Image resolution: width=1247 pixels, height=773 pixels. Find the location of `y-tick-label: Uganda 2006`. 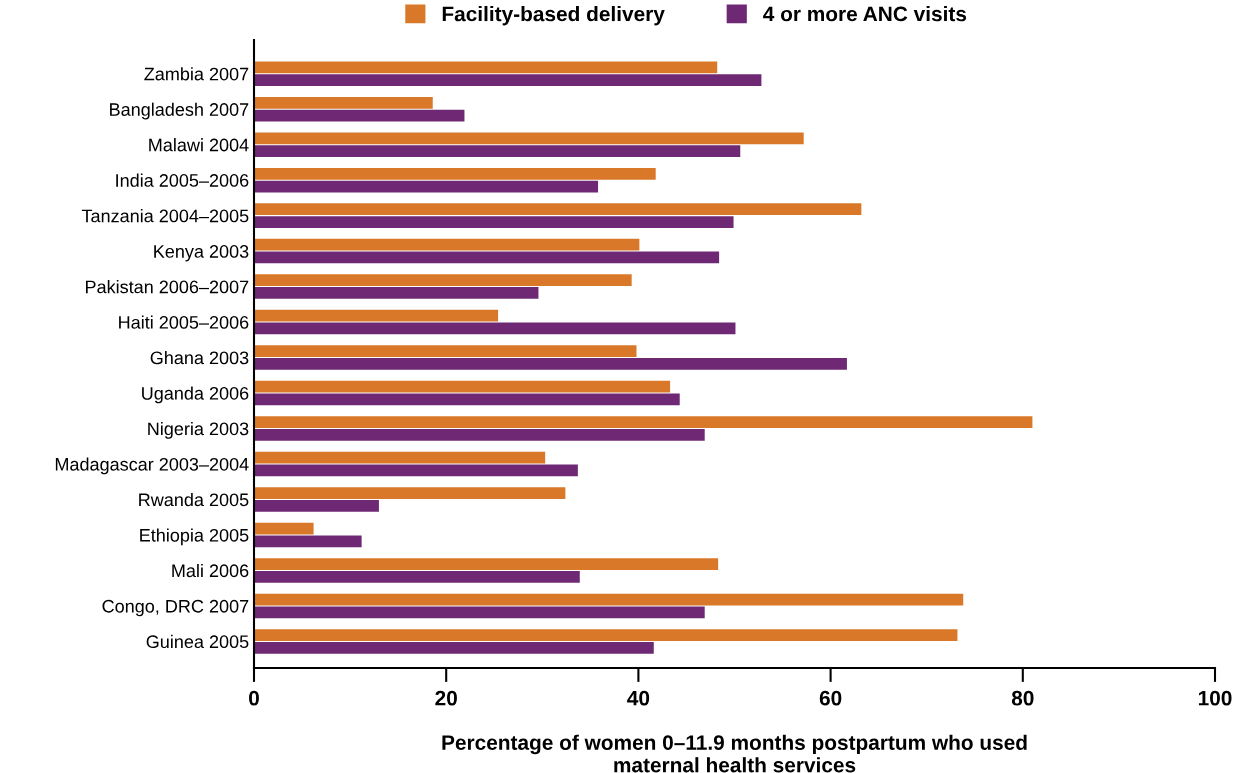

y-tick-label: Uganda 2006 is located at coordinates (195, 395).